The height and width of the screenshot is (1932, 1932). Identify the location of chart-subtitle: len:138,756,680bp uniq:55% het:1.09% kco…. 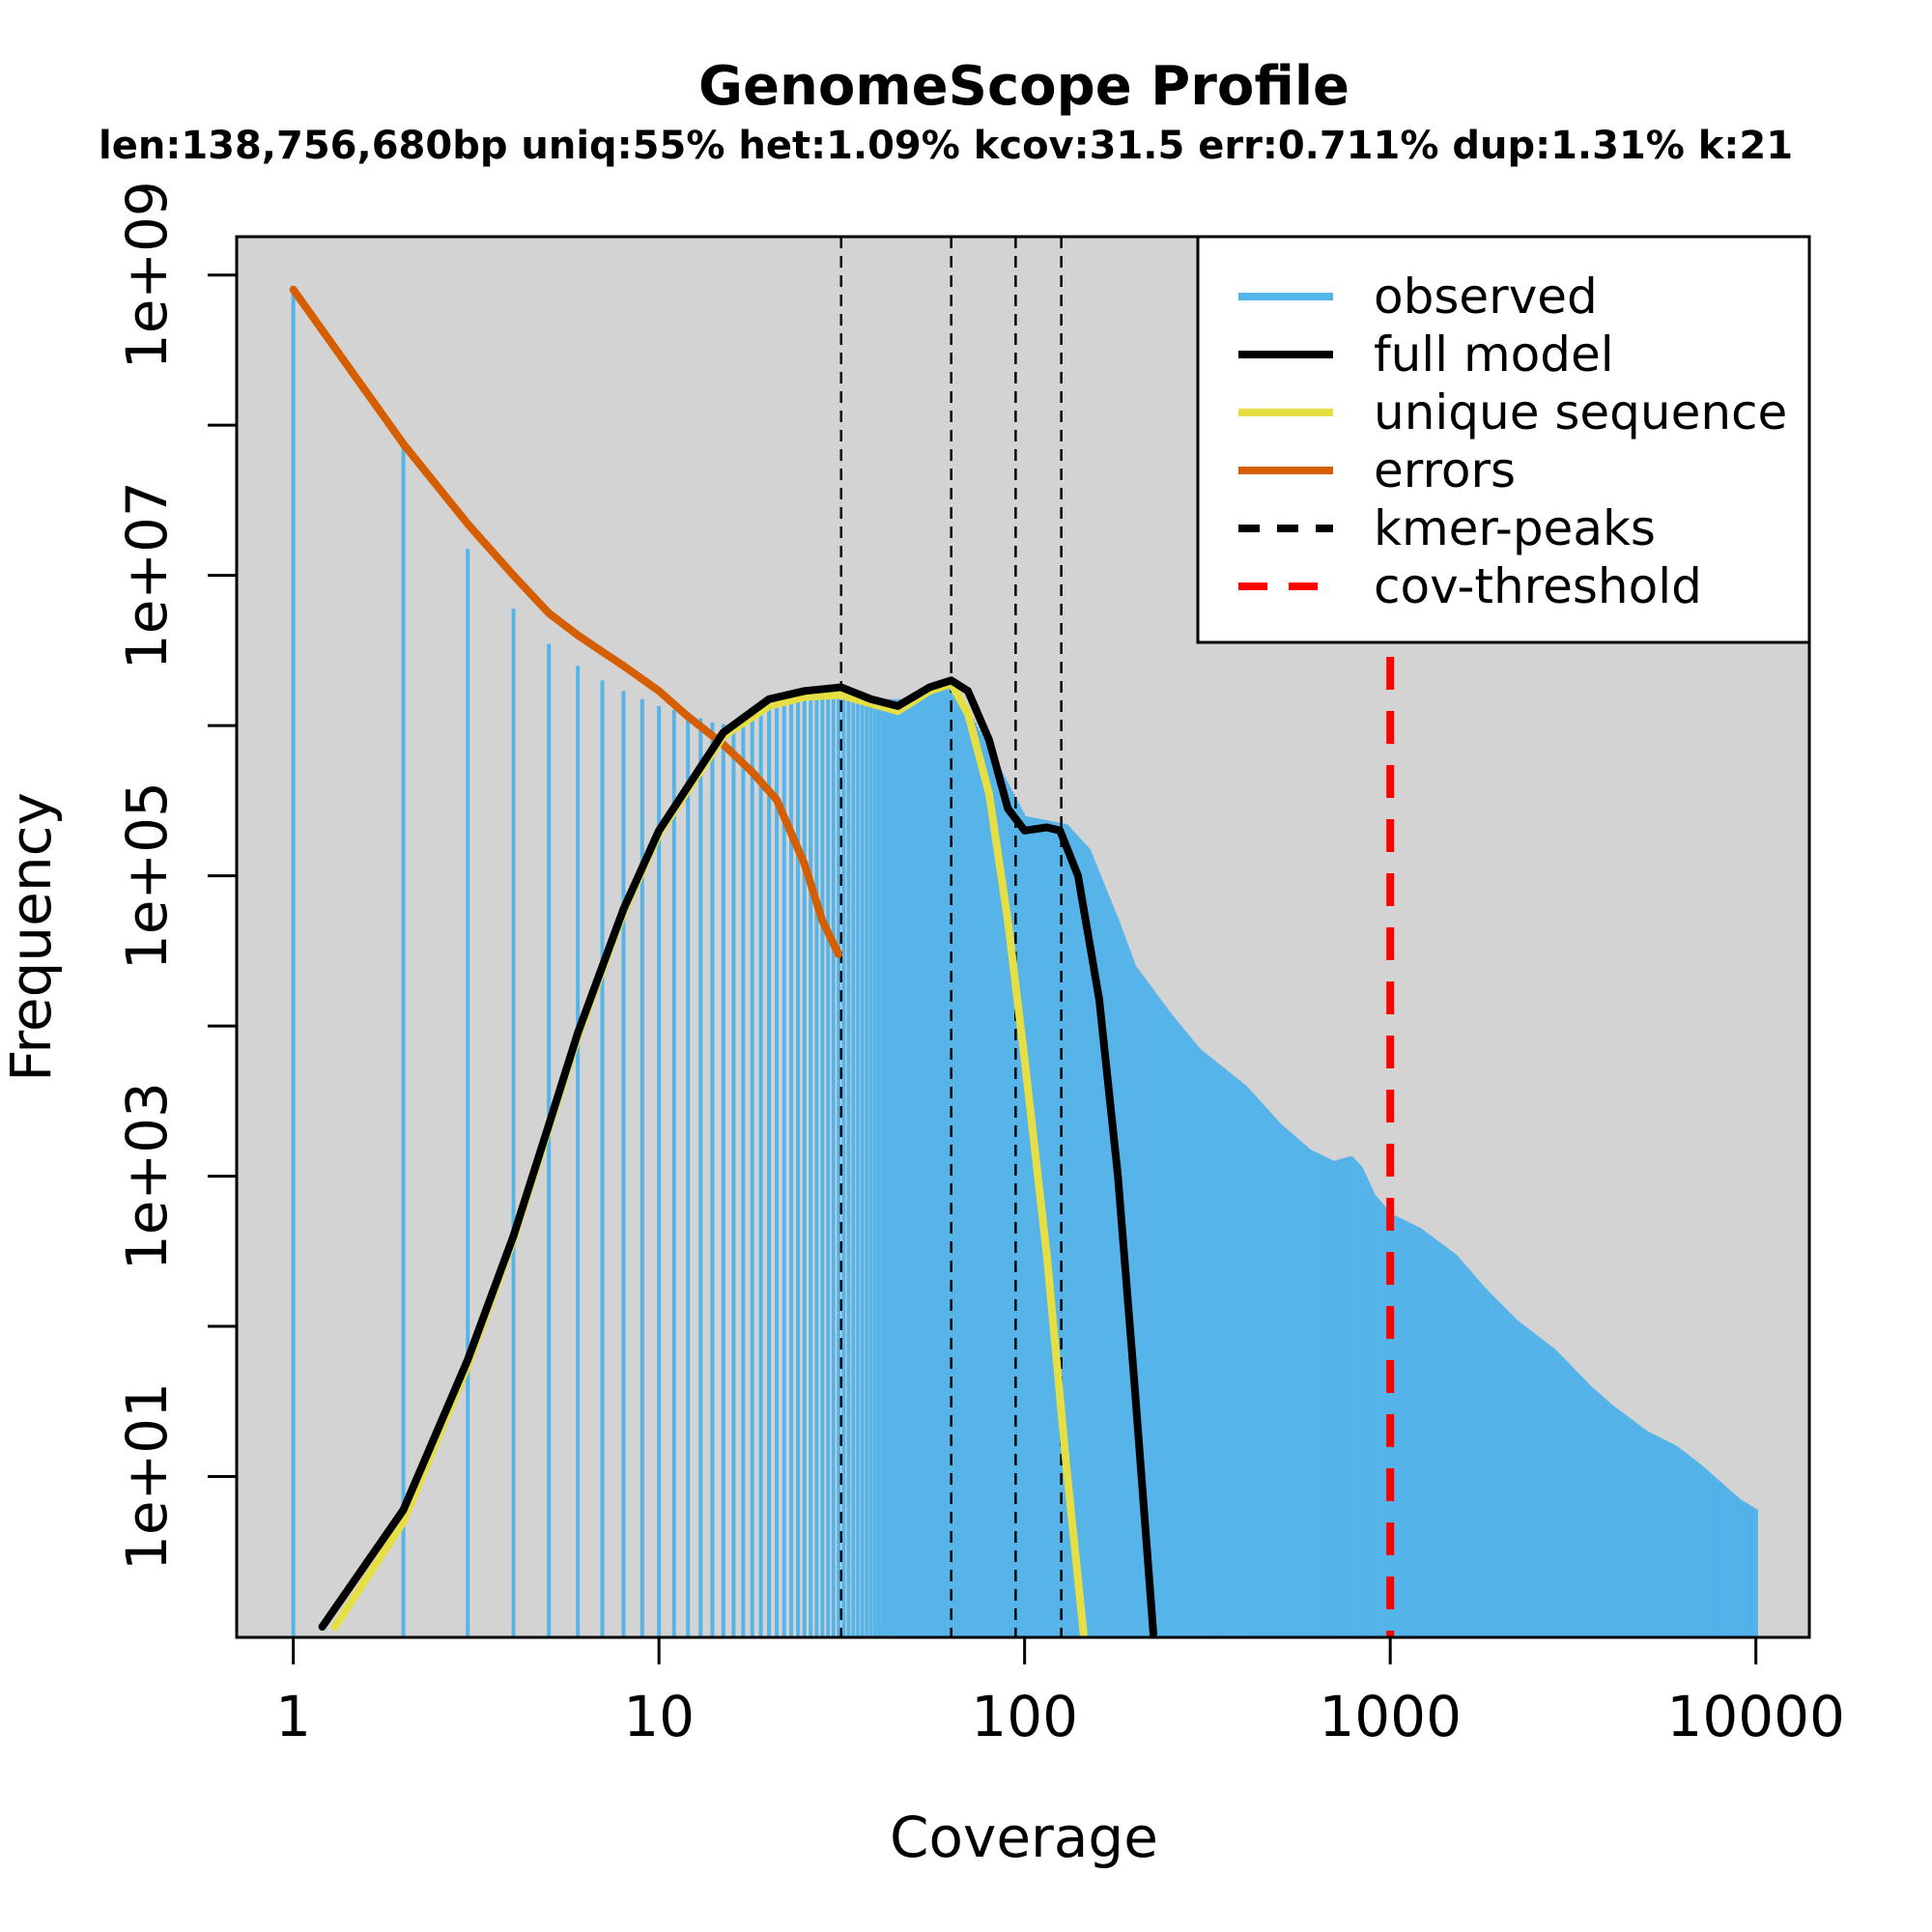
(946, 146).